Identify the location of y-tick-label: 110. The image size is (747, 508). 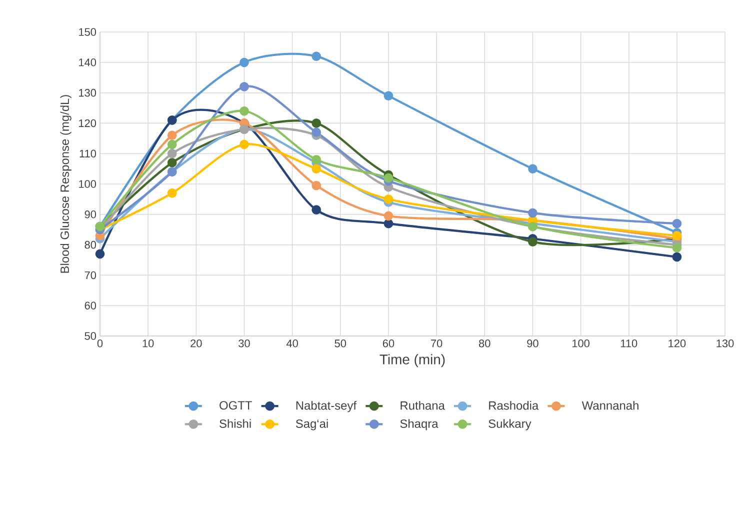
(88, 154).